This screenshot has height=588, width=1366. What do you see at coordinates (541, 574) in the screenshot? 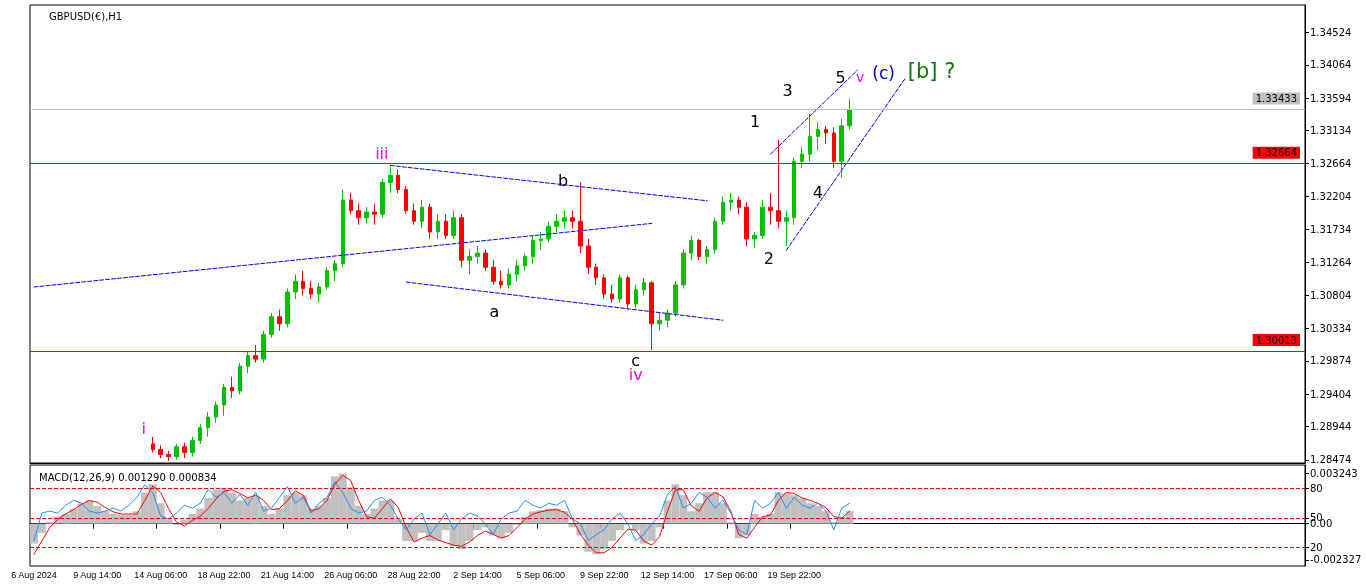
I see `x-tick-label: 5 Sep 06:00` at bounding box center [541, 574].